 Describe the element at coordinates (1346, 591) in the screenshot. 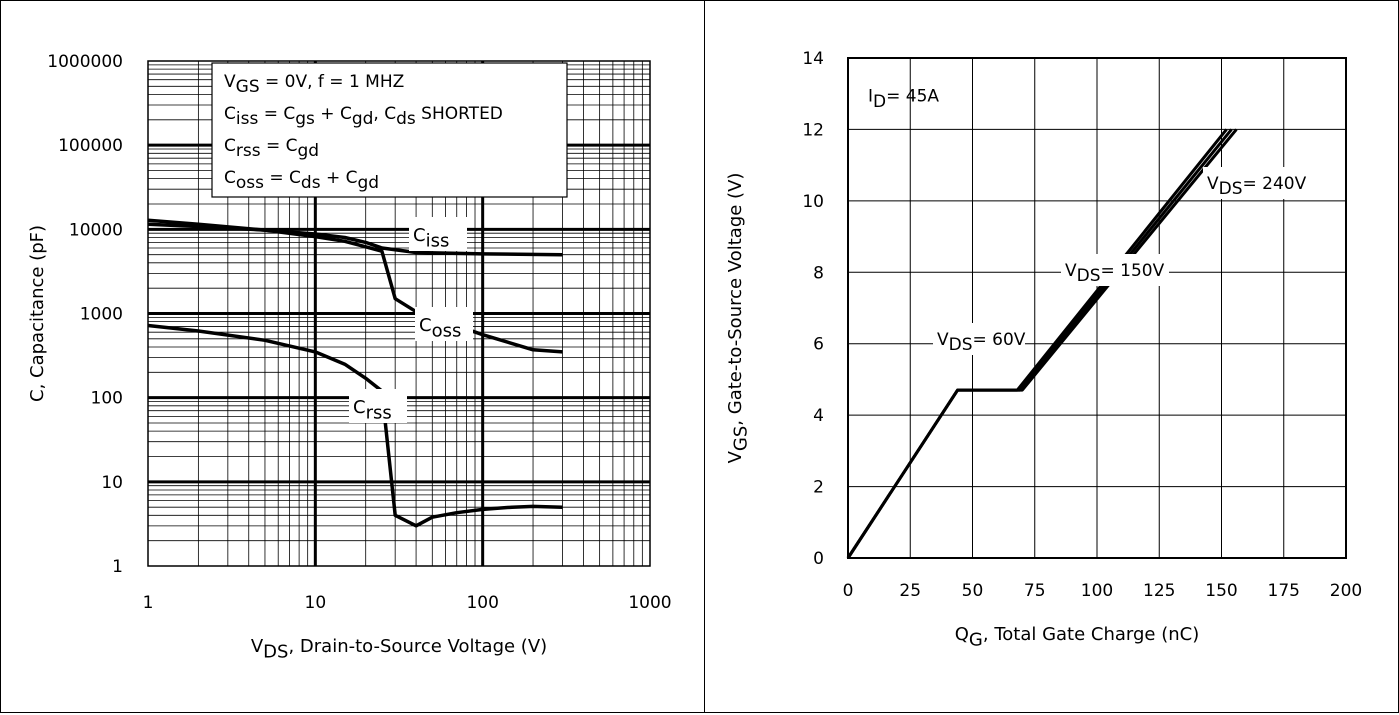

I see `x-tick-label: 200` at that location.